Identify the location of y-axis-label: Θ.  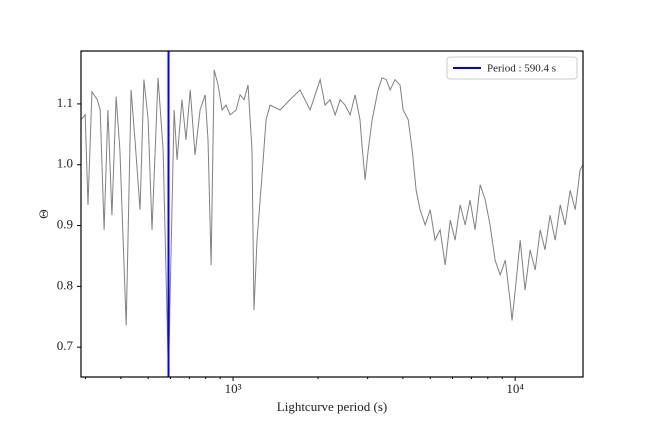
(43, 213).